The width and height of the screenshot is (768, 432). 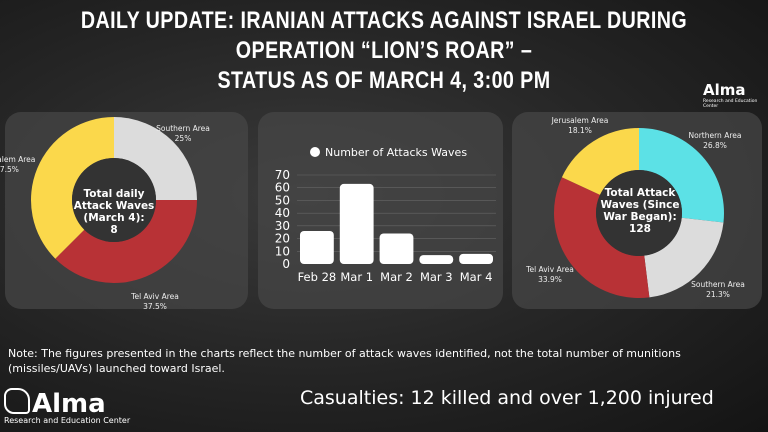 What do you see at coordinates (730, 104) in the screenshot?
I see `logo-subtitle: Research and Education Center` at bounding box center [730, 104].